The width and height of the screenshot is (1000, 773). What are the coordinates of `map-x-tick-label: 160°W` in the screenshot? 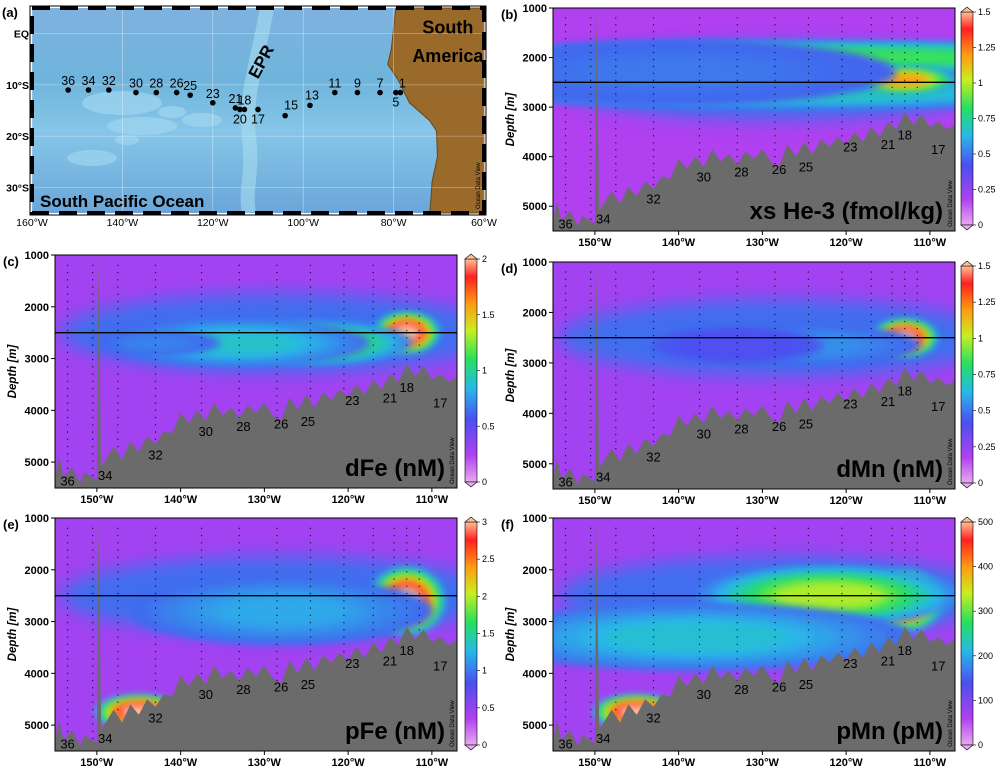 It's located at (32, 223).